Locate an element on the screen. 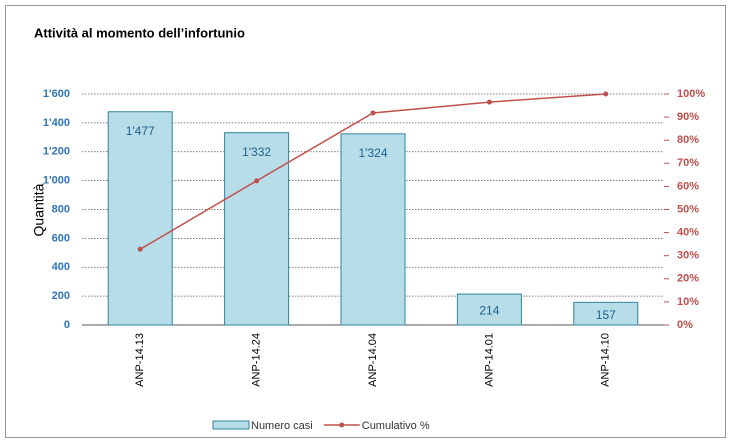  y2-tick-label: 100% is located at coordinates (691, 94).